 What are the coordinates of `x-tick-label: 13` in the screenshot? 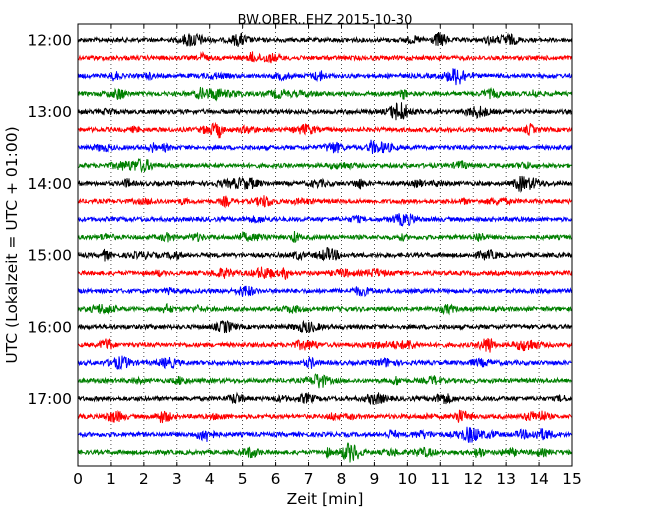 It's located at (506, 479).